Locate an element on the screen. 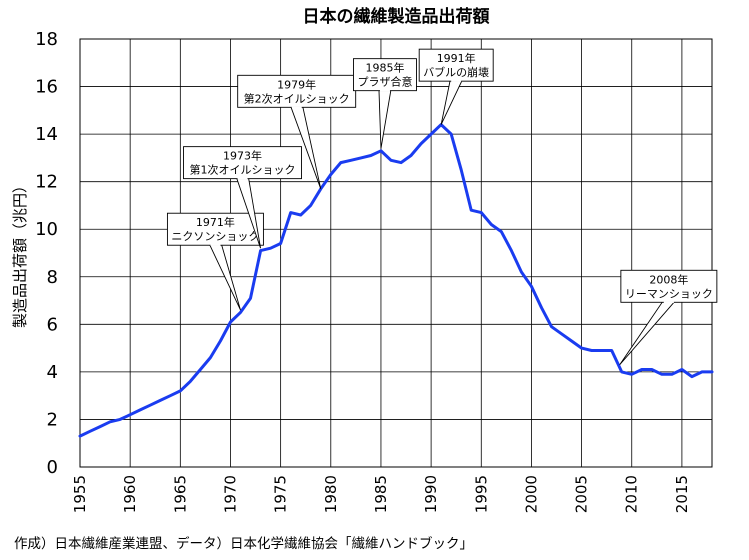  annotation-year: 1979年 is located at coordinates (296, 84).